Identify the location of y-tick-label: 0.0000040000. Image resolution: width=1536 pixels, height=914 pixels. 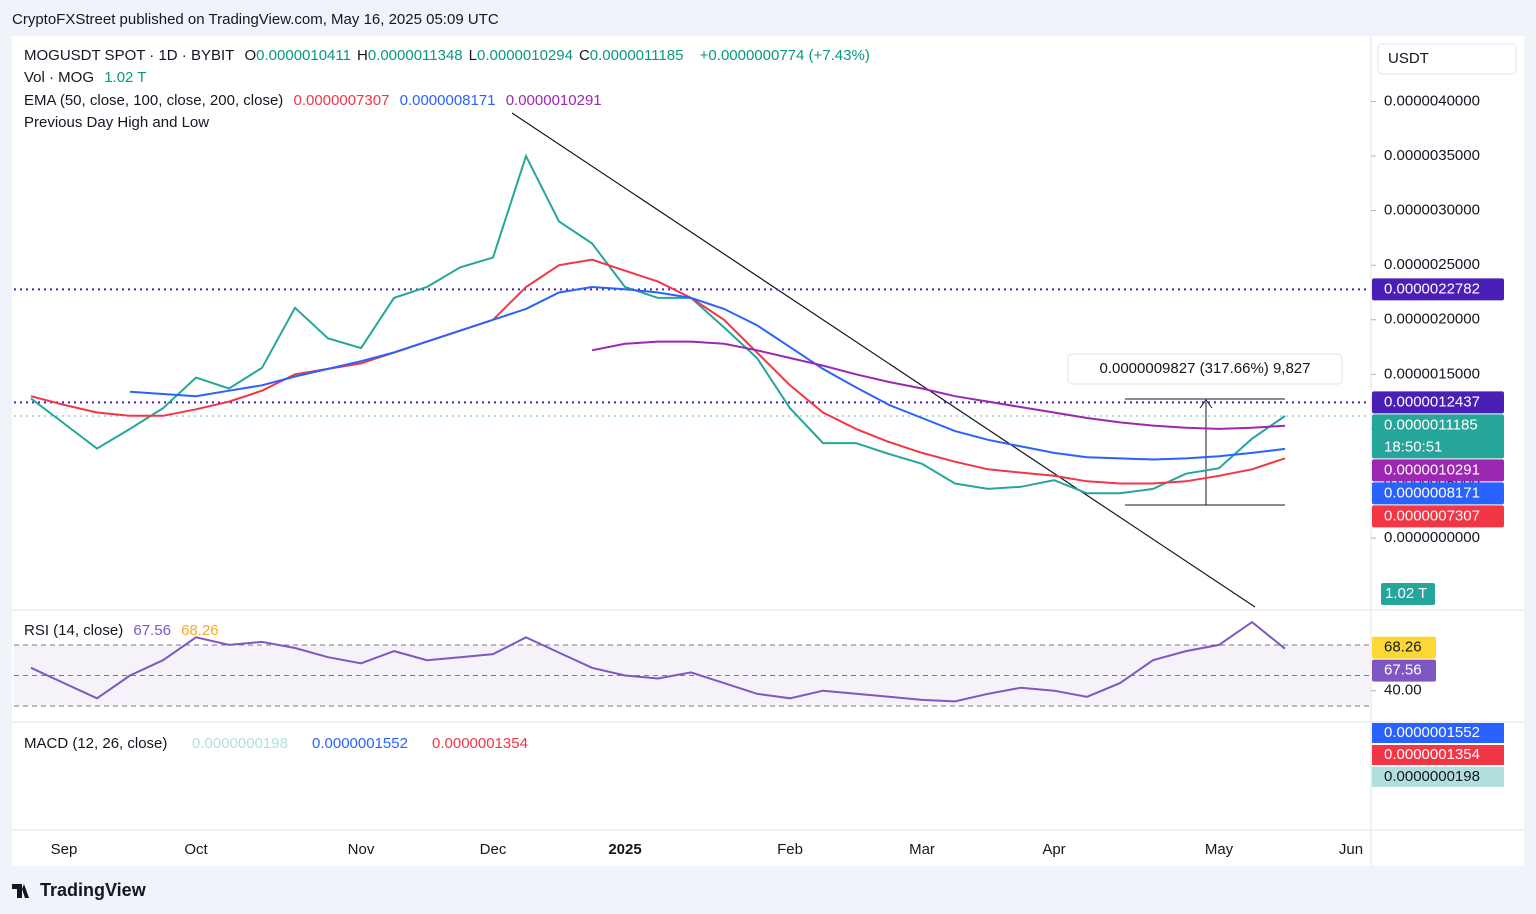
(1432, 100).